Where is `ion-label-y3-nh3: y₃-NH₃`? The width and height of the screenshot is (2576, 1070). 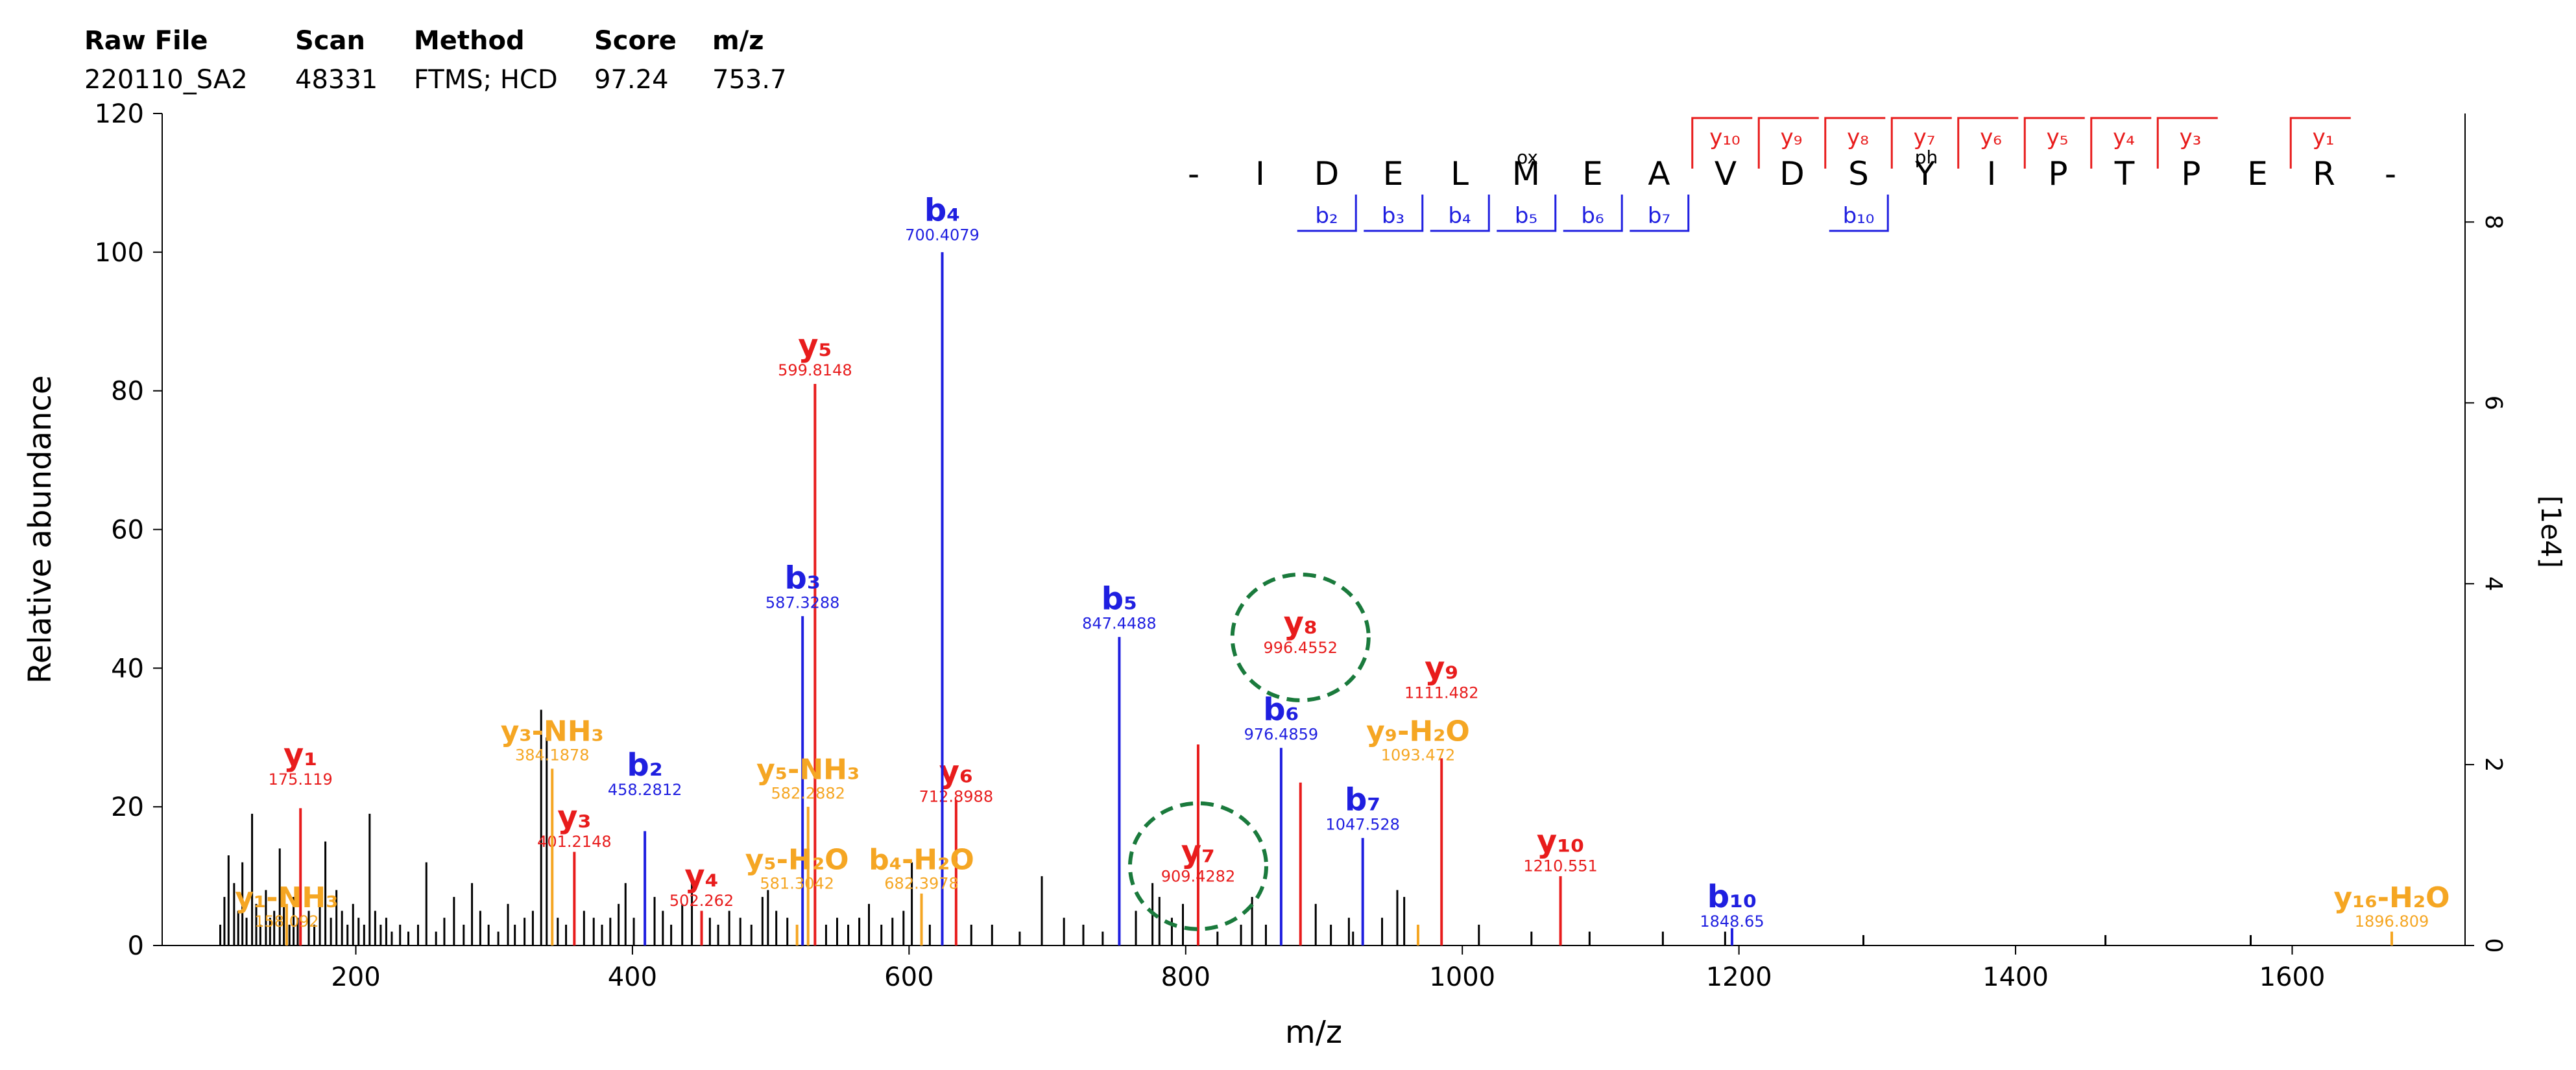 ion-label-y3-nh3: y₃-NH₃ is located at coordinates (552, 731).